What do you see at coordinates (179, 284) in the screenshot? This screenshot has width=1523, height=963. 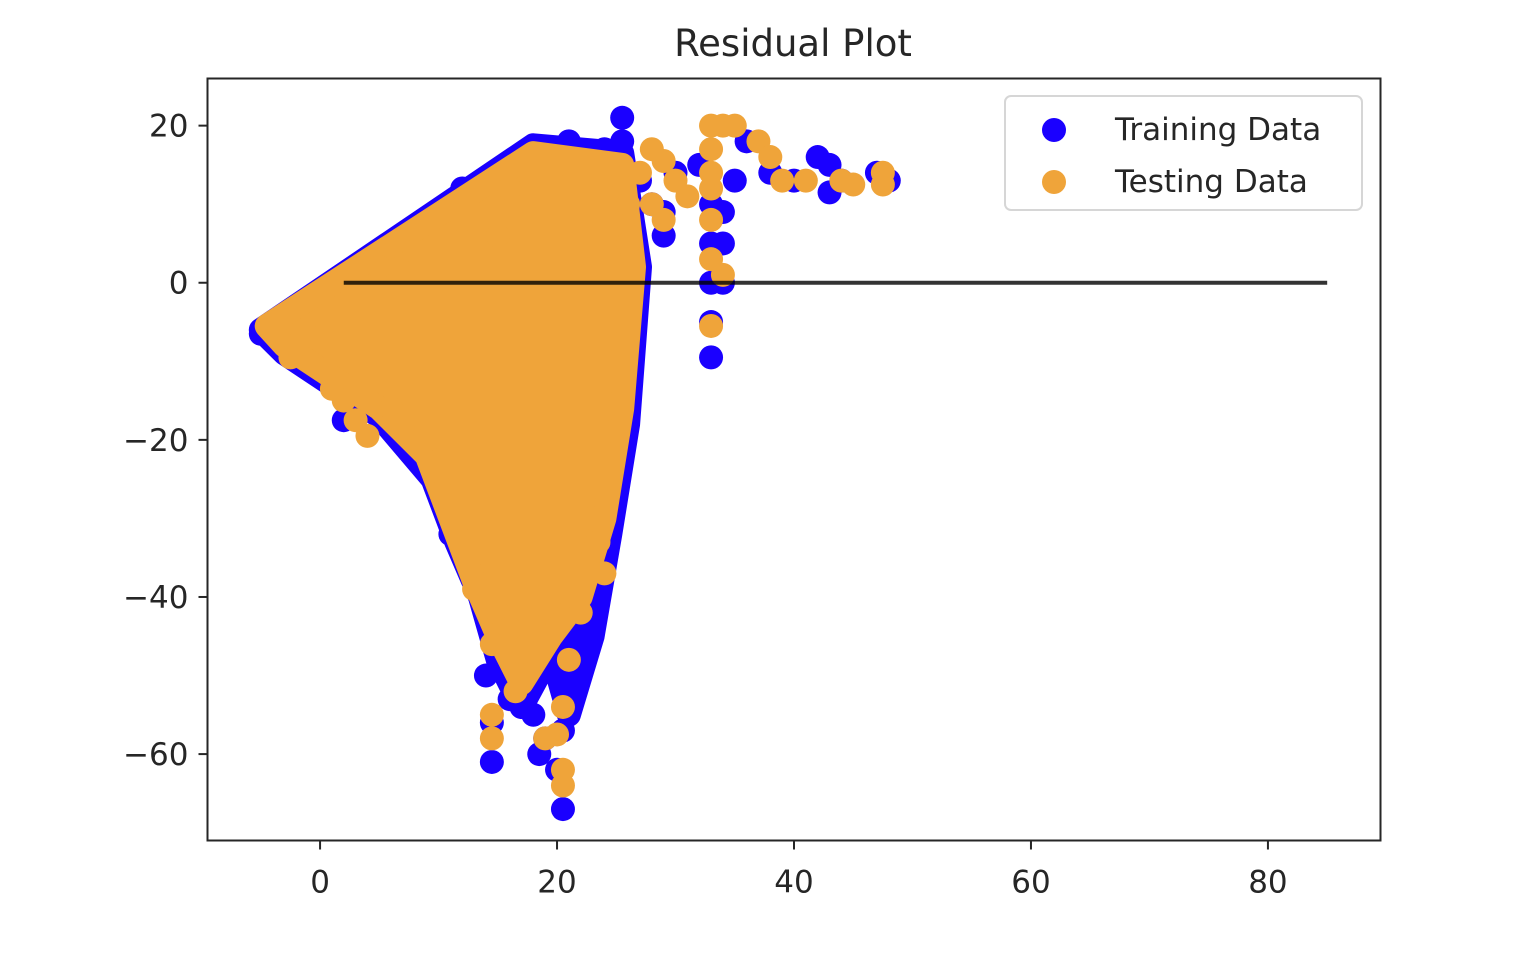 I see `y-tick-label: 0` at bounding box center [179, 284].